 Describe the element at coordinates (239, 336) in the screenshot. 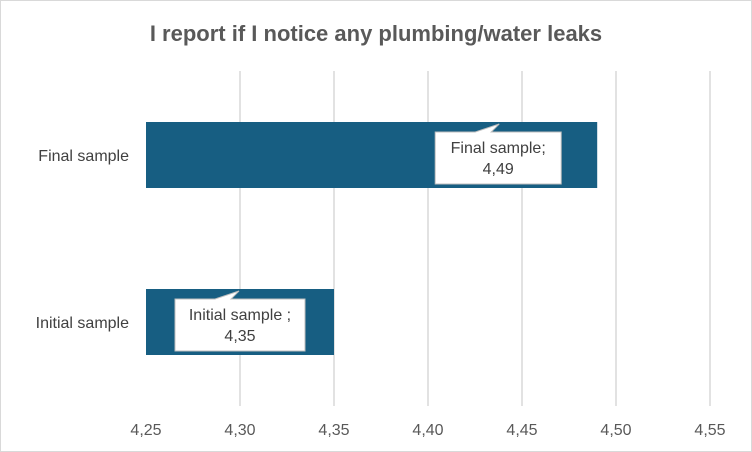

I see `data-label-value: 4,35` at that location.